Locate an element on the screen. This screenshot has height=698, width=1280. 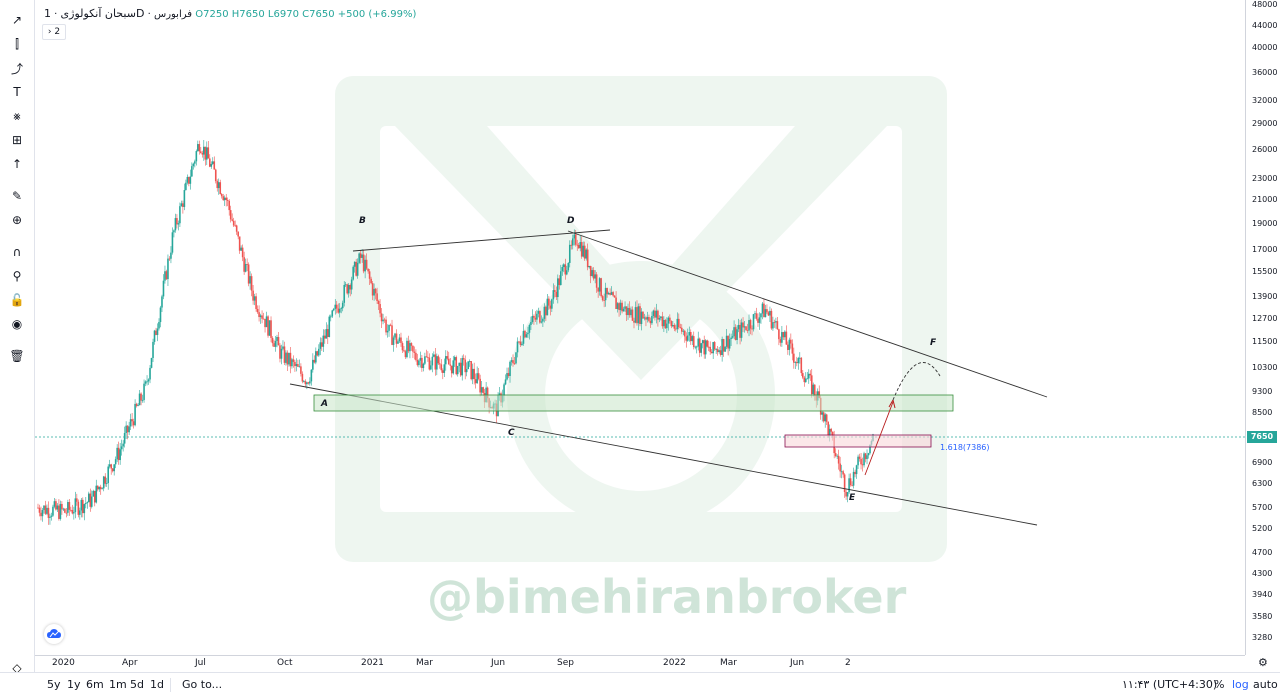
range-1y-button: 1y is located at coordinates (74, 684).